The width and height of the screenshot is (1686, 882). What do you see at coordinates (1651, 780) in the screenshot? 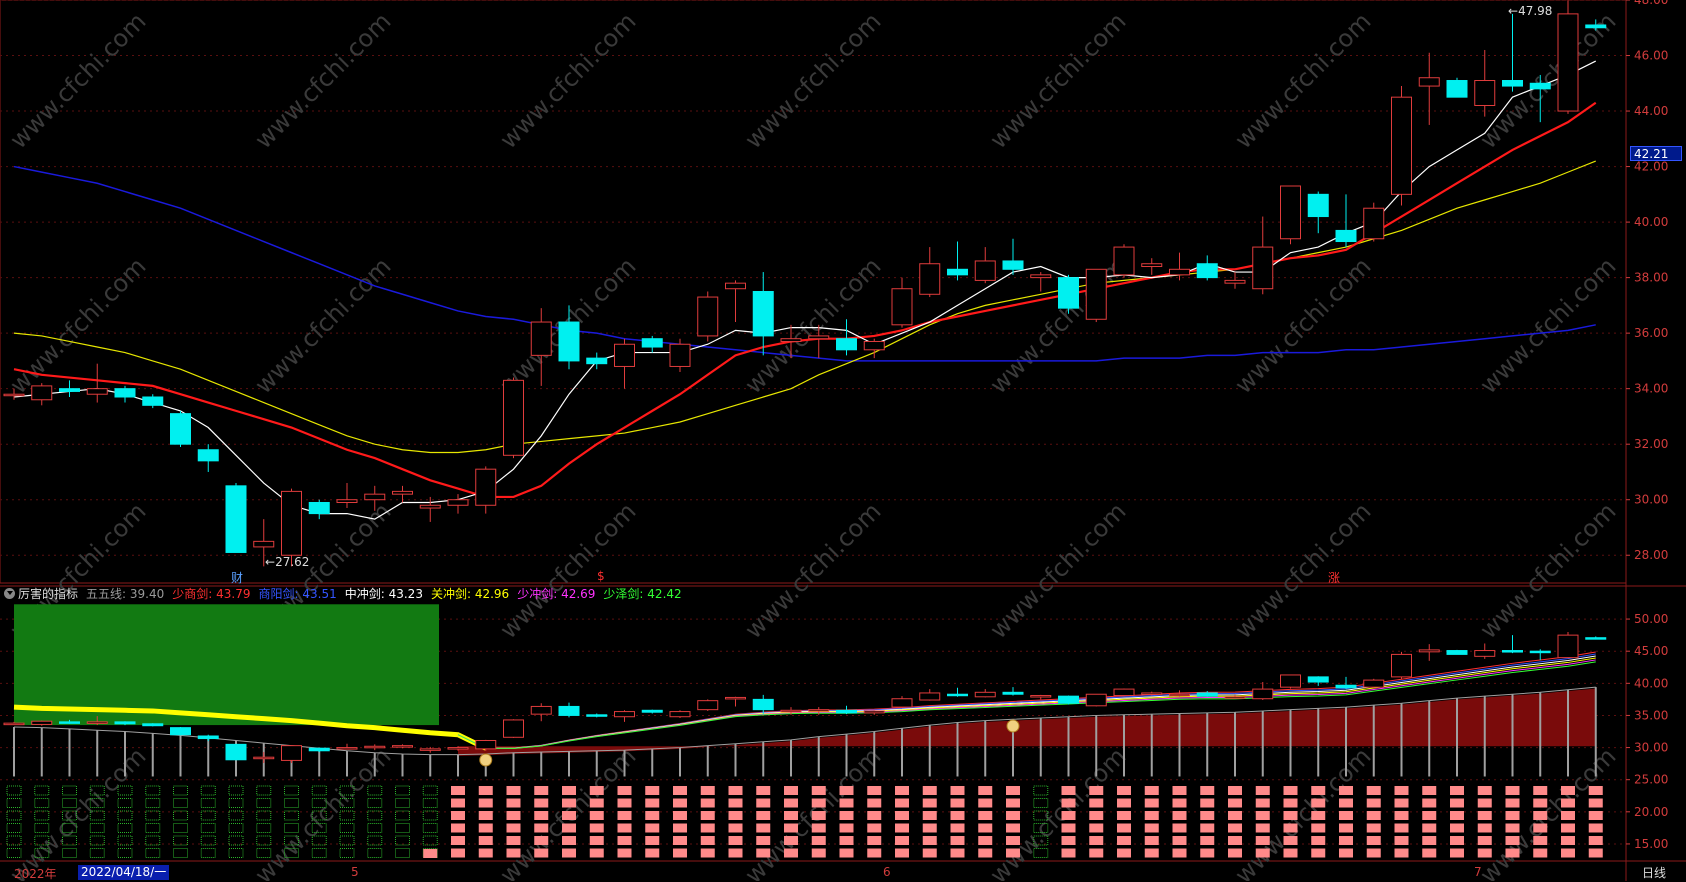
I see `indicator-tick-label: 25.00` at bounding box center [1651, 780].